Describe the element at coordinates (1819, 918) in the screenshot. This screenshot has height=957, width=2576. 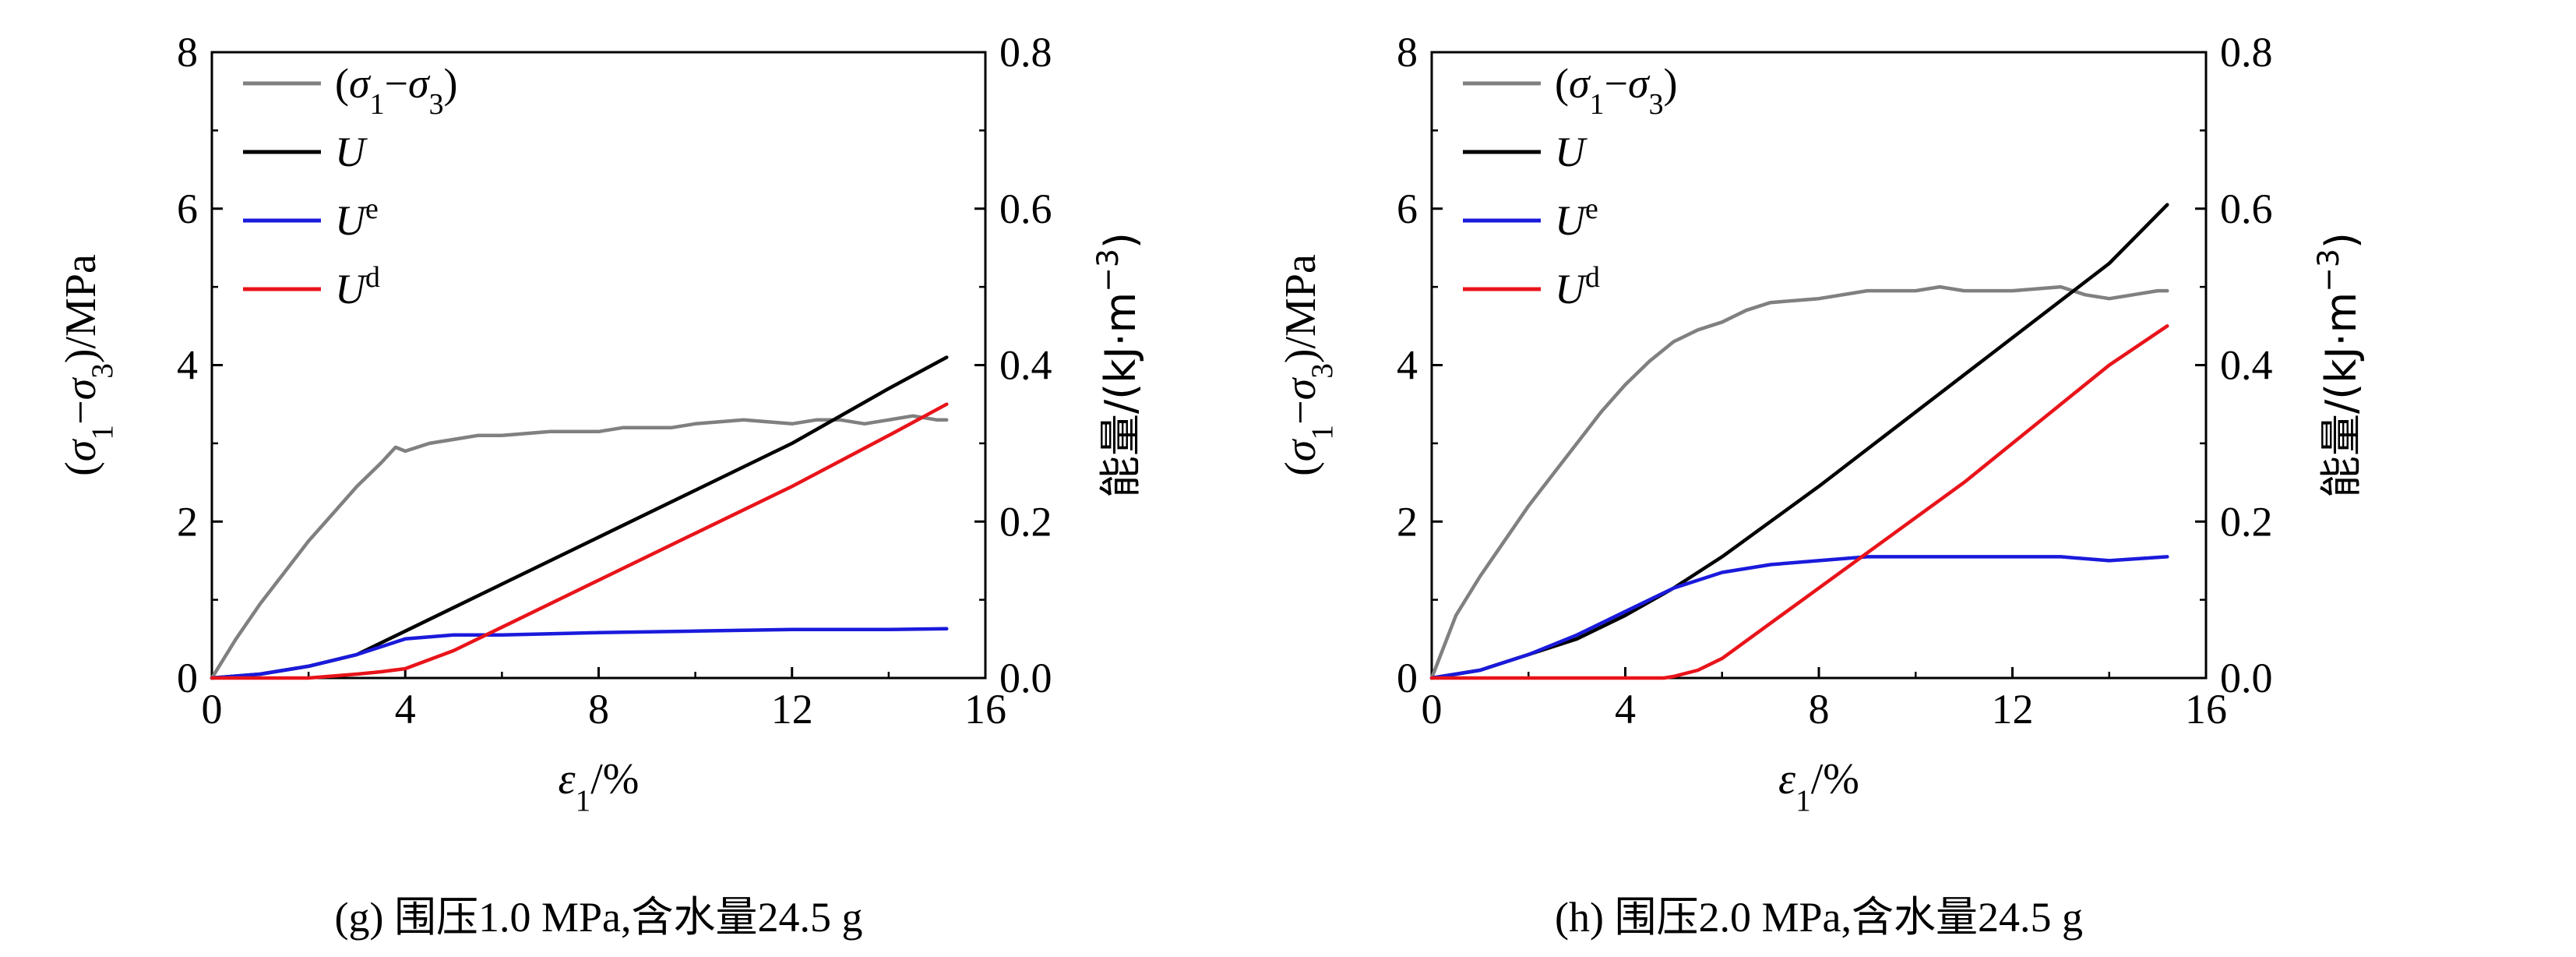
I see `panel-caption: (h) 围压2.0 MPa,含水量24.5 g` at that location.